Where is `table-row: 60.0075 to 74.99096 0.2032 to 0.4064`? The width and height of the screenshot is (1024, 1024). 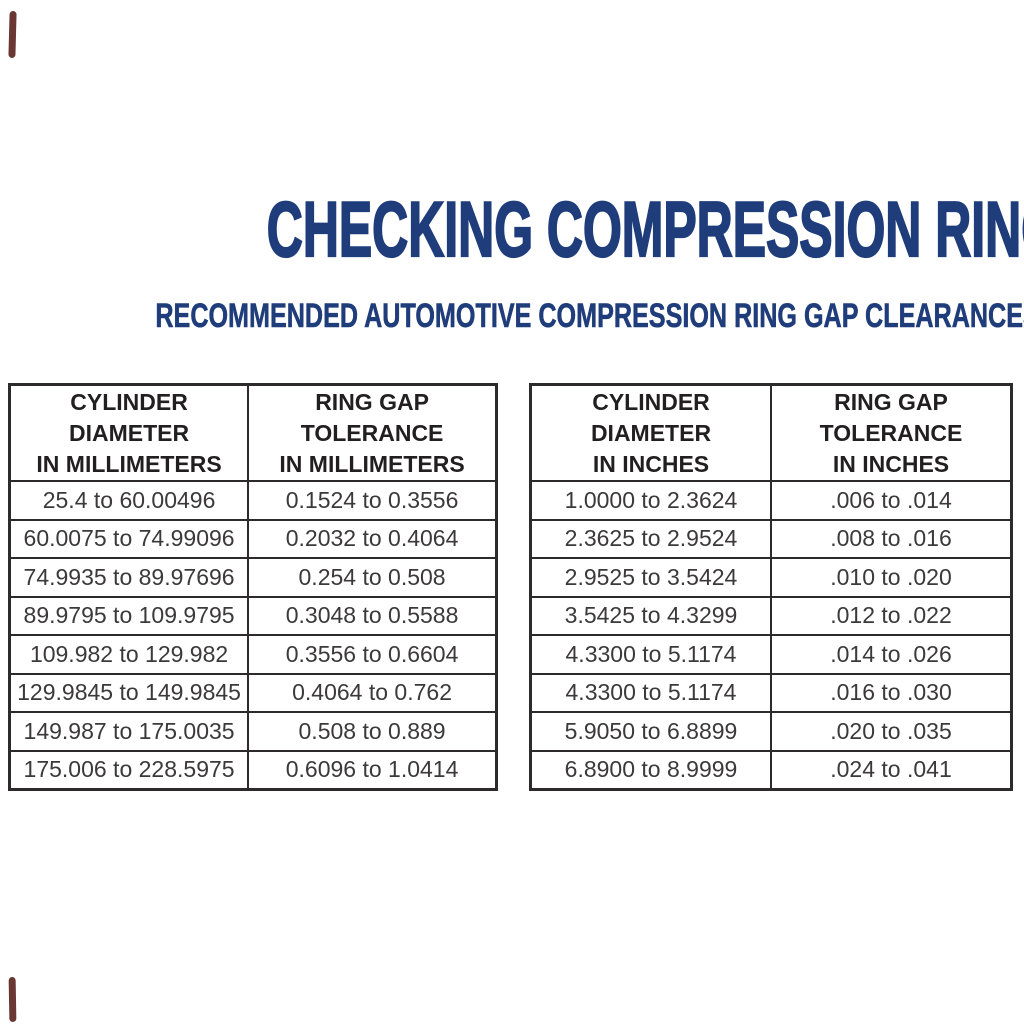 table-row: 60.0075 to 74.99096 0.2032 to 0.4064 is located at coordinates (253, 538).